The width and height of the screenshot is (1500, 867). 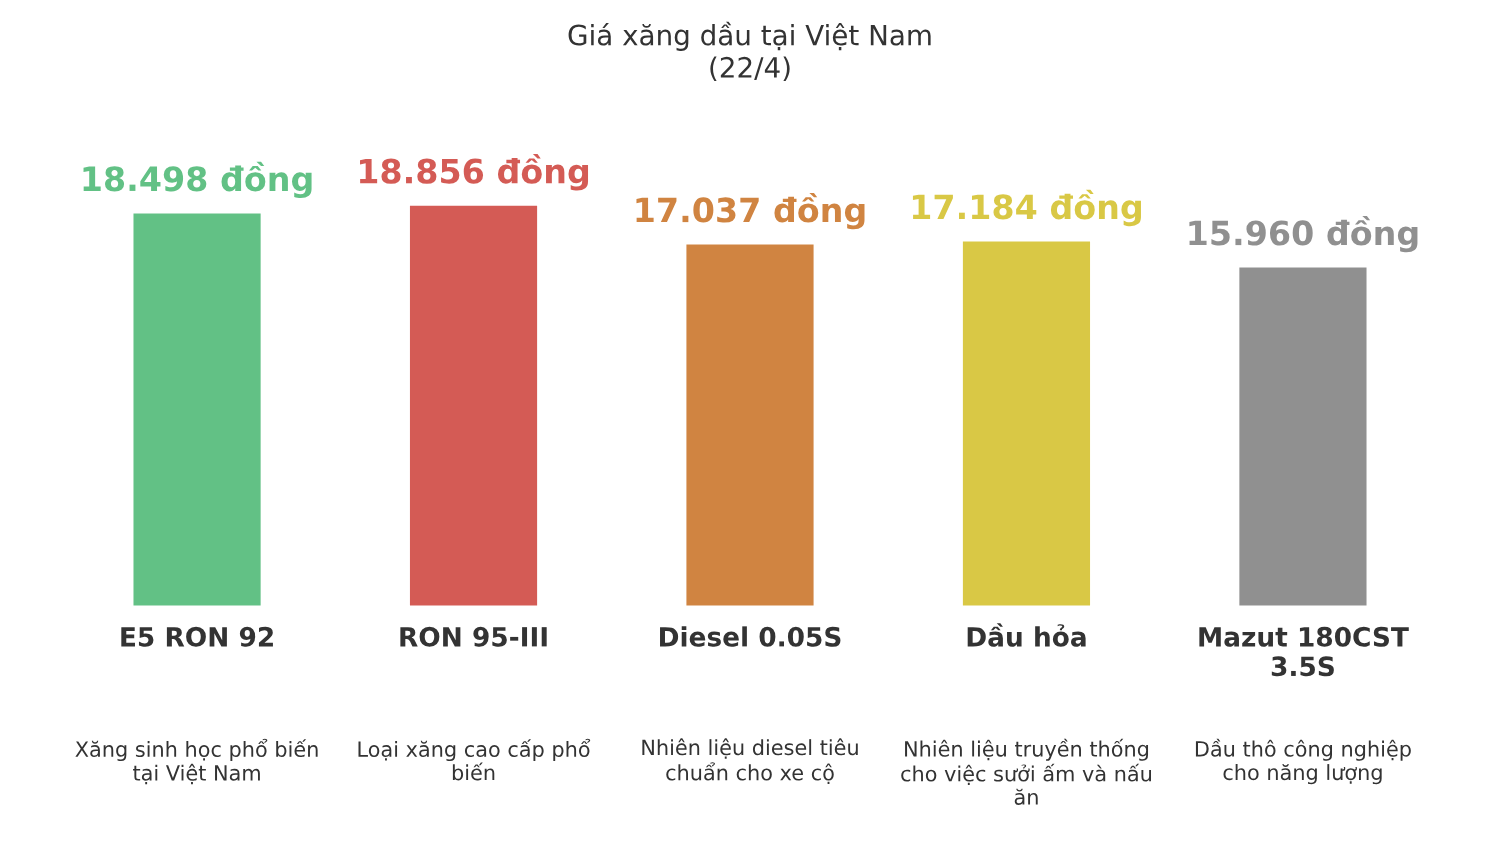 What do you see at coordinates (197, 636) in the screenshot?
I see `x-tick-label: E5 RON 92` at bounding box center [197, 636].